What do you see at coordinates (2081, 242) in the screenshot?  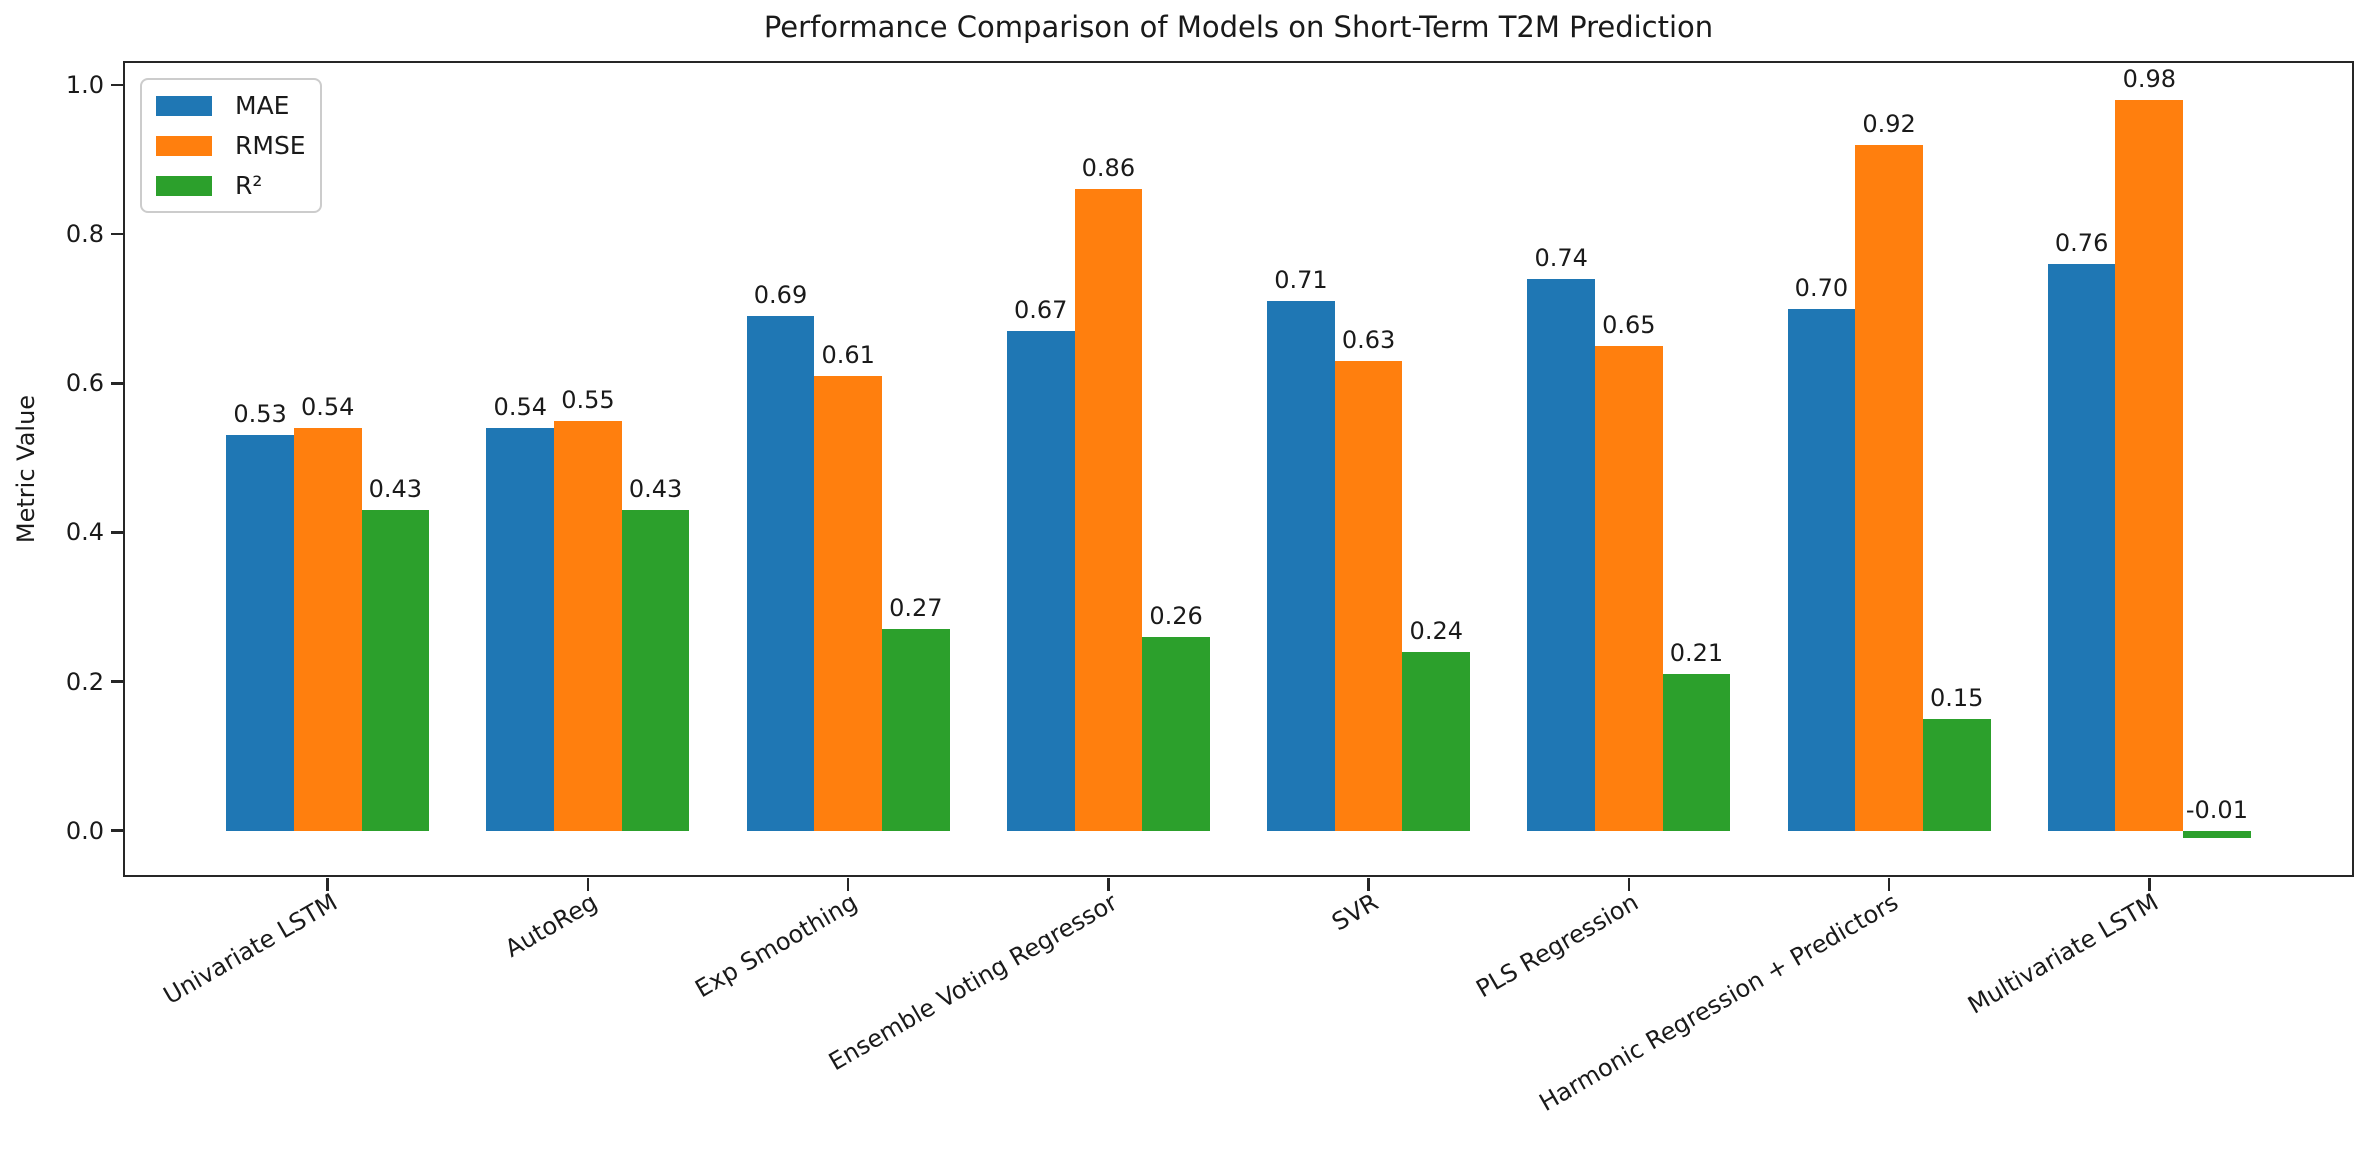 I see `bar-value-label: 0.76` at bounding box center [2081, 242].